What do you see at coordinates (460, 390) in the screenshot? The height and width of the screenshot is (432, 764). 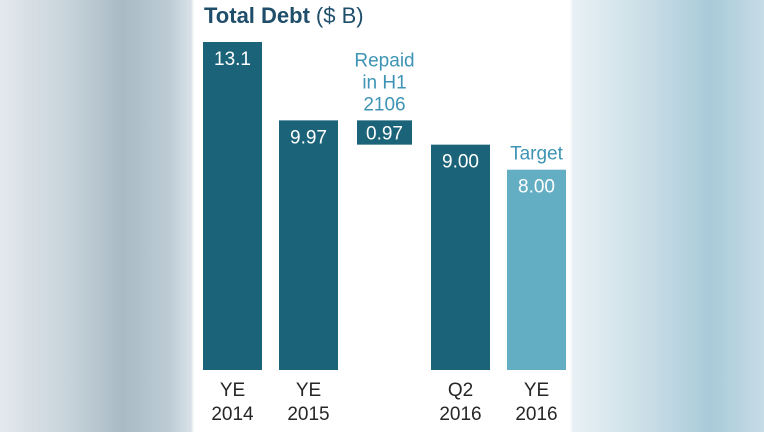 I see `tick-label: Q2` at bounding box center [460, 390].